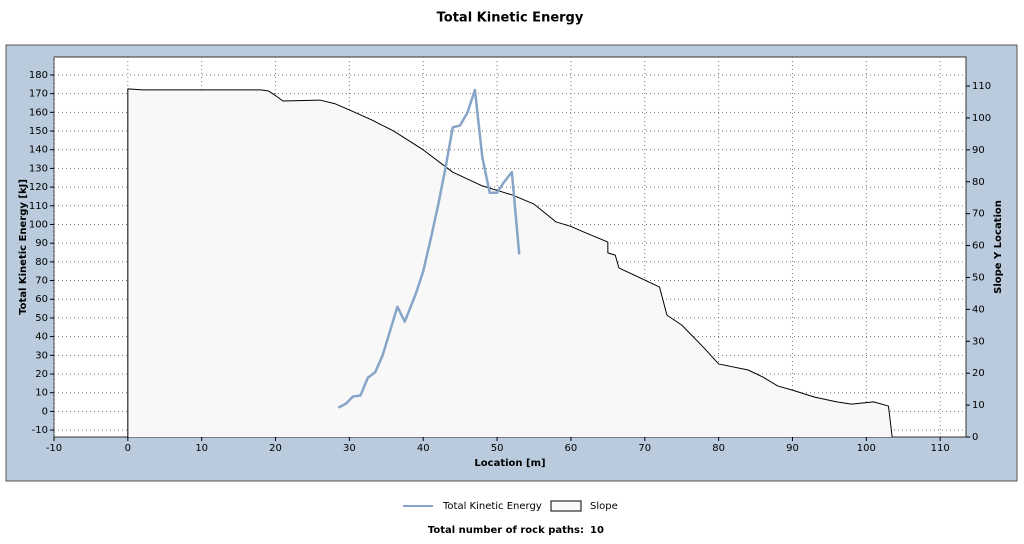 Image resolution: width=1024 pixels, height=544 pixels. What do you see at coordinates (644, 448) in the screenshot?
I see `x-tick-label: 70` at bounding box center [644, 448].